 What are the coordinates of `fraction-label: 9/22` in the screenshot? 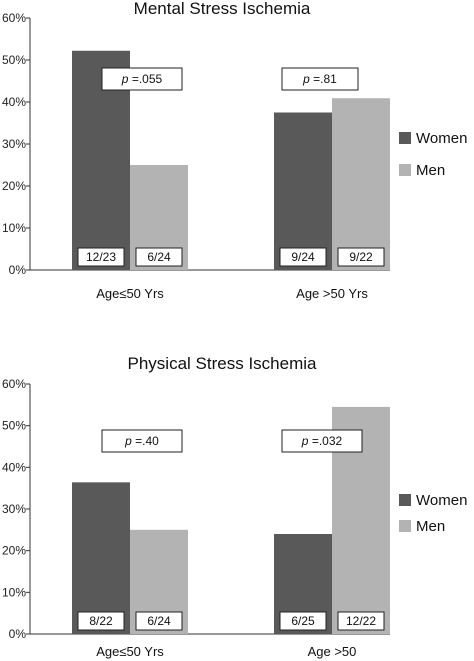 It's located at (361, 257).